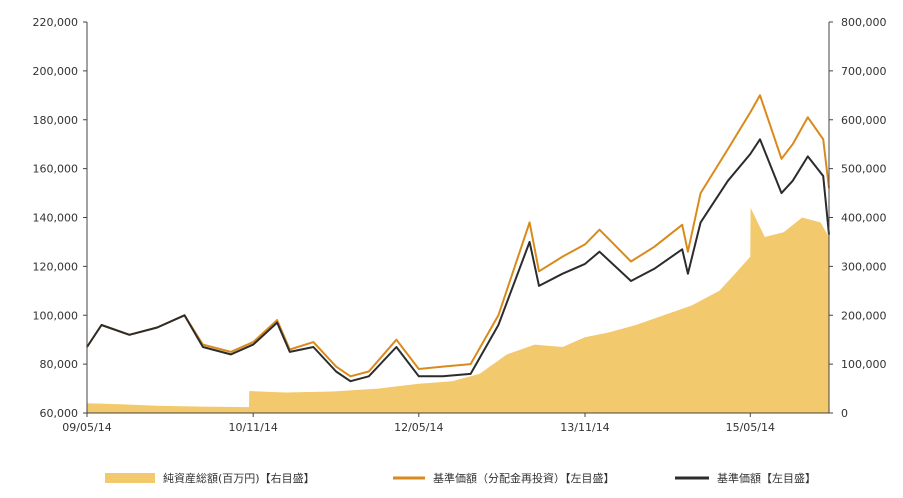  What do you see at coordinates (864, 169) in the screenshot?
I see `y-right-tick-label: 500,000` at bounding box center [864, 169].